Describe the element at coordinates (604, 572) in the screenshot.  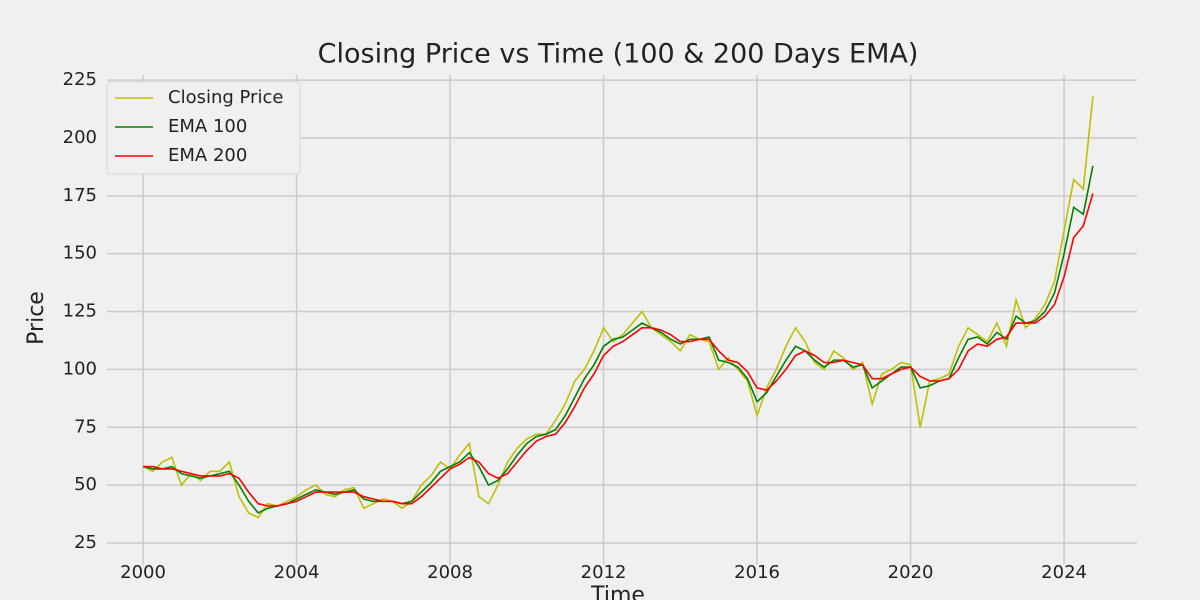
I see `x-tick-label: 2012` at that location.